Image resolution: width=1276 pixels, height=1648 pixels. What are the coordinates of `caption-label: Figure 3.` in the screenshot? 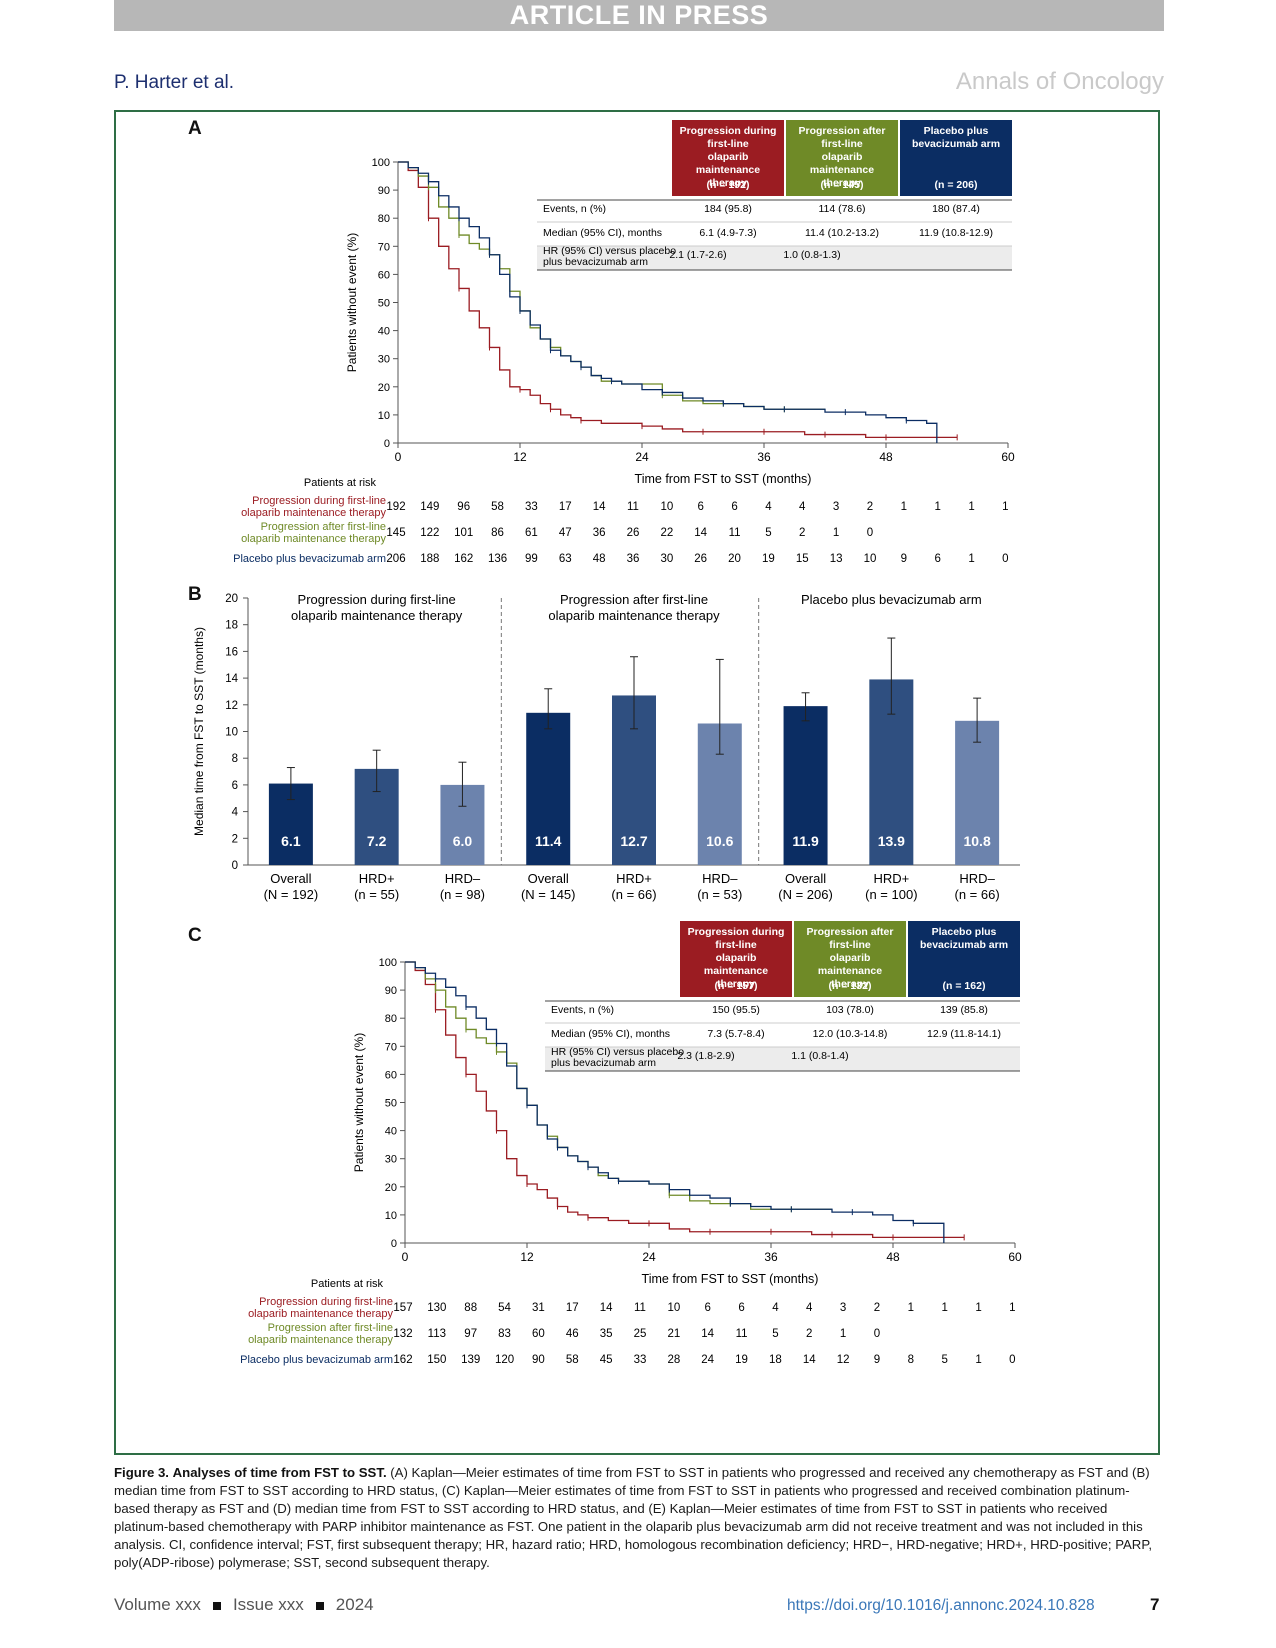 It's located at (141, 1472).